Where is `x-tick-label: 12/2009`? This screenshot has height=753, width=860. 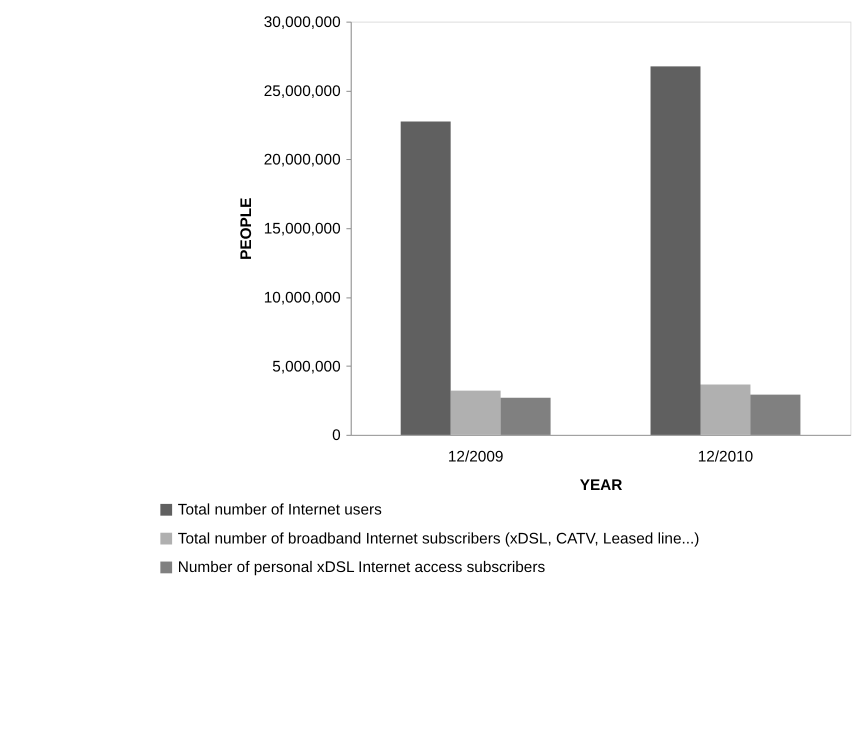 x-tick-label: 12/2009 is located at coordinates (476, 457).